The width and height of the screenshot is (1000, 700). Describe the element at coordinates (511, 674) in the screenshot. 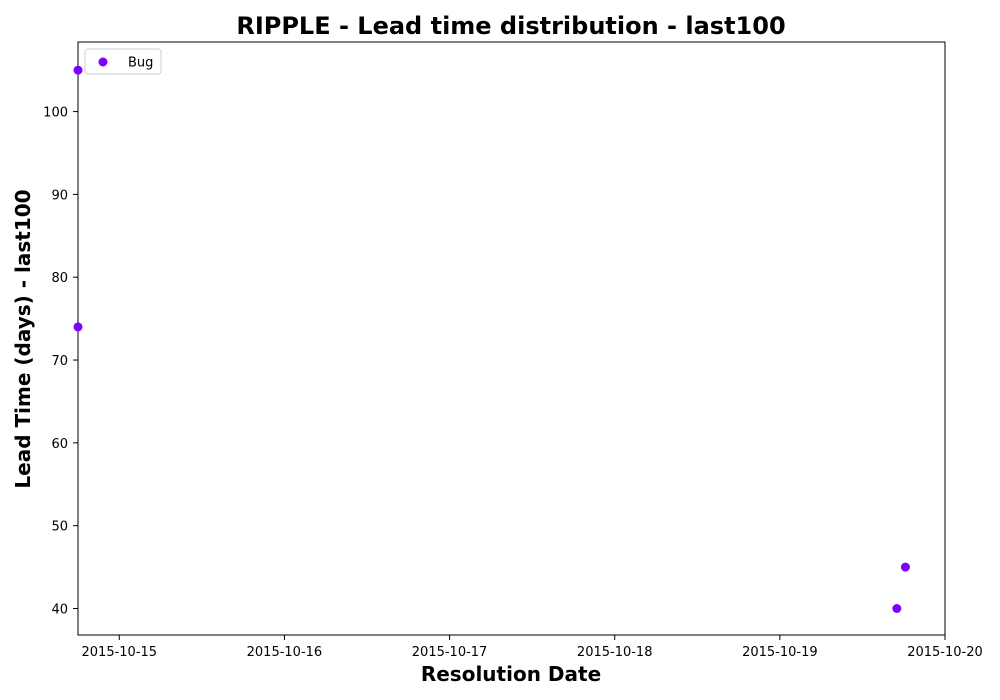

I see `x-axis-label: Resolution Date` at that location.